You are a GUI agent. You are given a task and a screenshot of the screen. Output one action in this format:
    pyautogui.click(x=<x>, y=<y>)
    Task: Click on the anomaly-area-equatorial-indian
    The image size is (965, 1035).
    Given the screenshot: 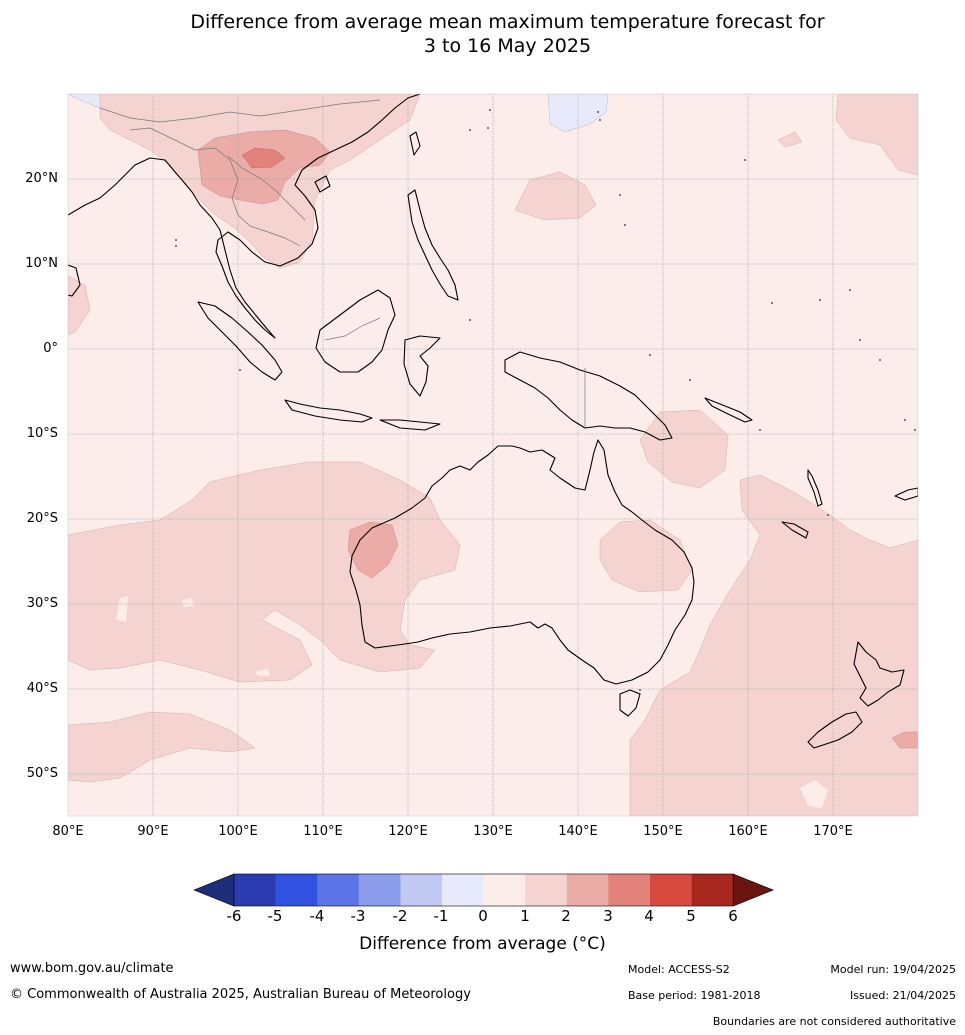 What is the action you would take?
    pyautogui.click(x=79, y=305)
    